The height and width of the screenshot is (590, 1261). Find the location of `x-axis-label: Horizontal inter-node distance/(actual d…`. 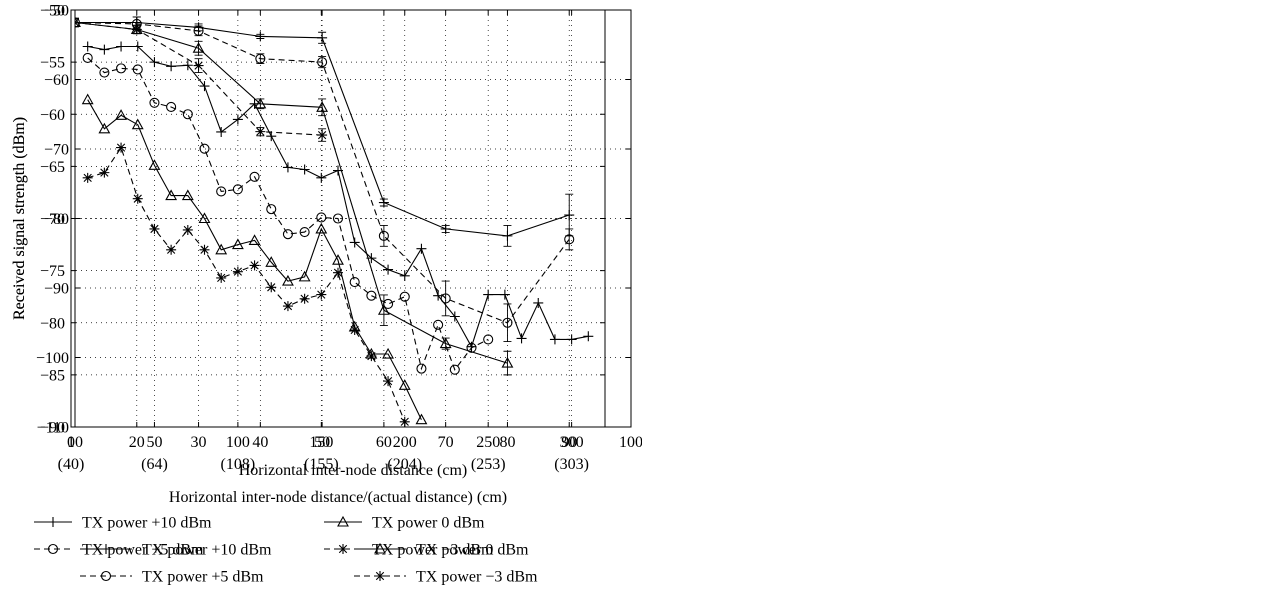

x-axis-label: Horizontal inter-node distance/(actual d… is located at coordinates (338, 497).